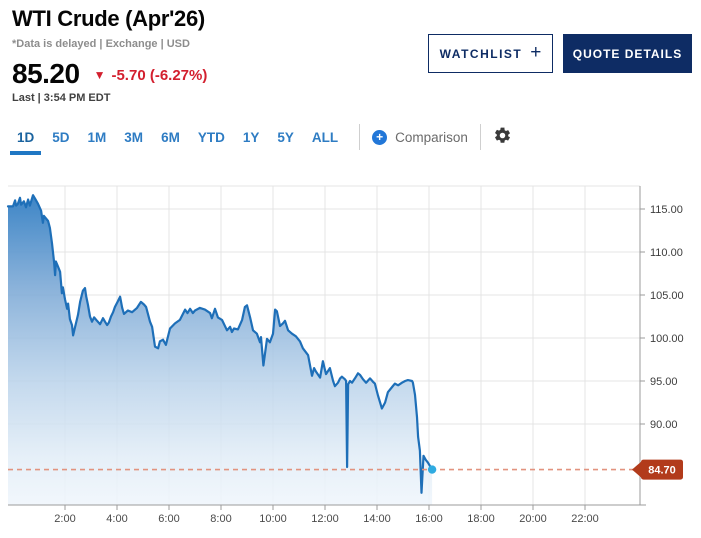 Image resolution: width=701 pixels, height=538 pixels. I want to click on range-tabs: 1D 5D 1M 3M 6M YTD 1Y 5Y ALL, so click(177, 140).